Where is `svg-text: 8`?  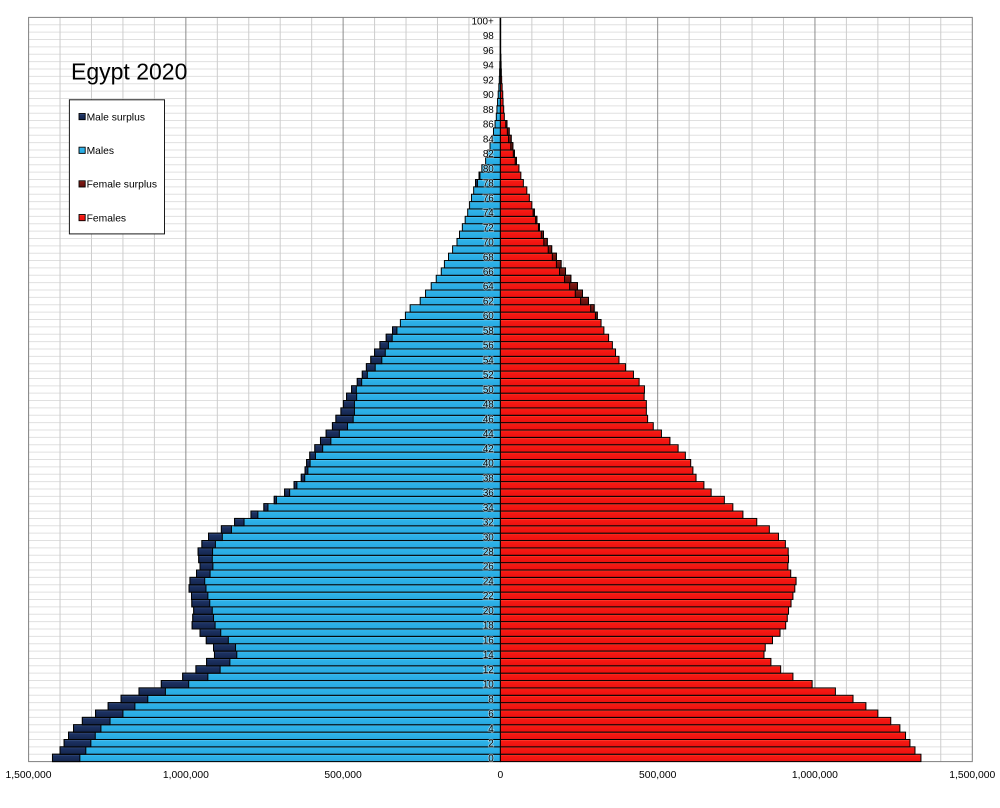 svg-text: 8 is located at coordinates (491, 699).